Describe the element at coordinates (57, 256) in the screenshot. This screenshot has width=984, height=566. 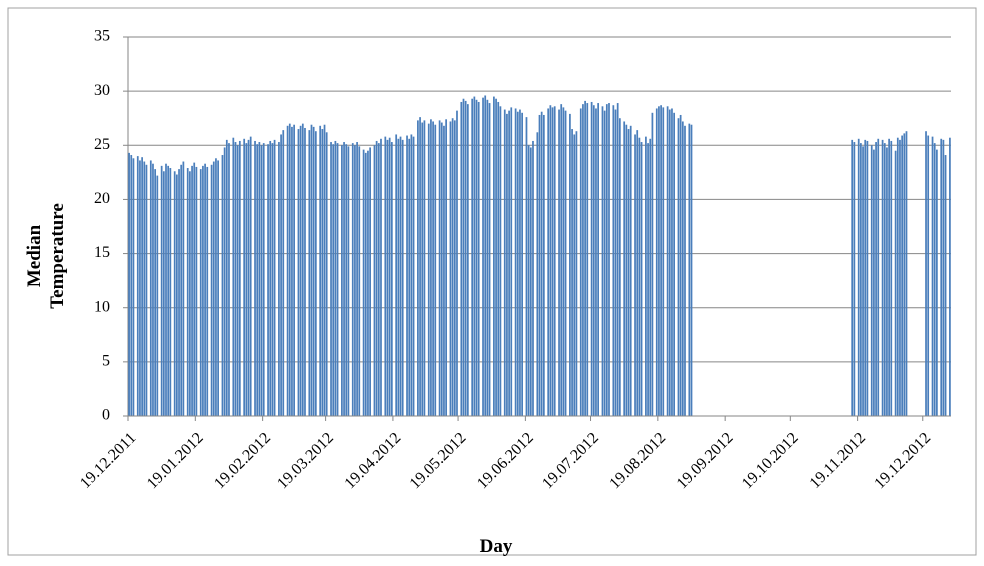
I see `y-axis-title: Temperature` at that location.